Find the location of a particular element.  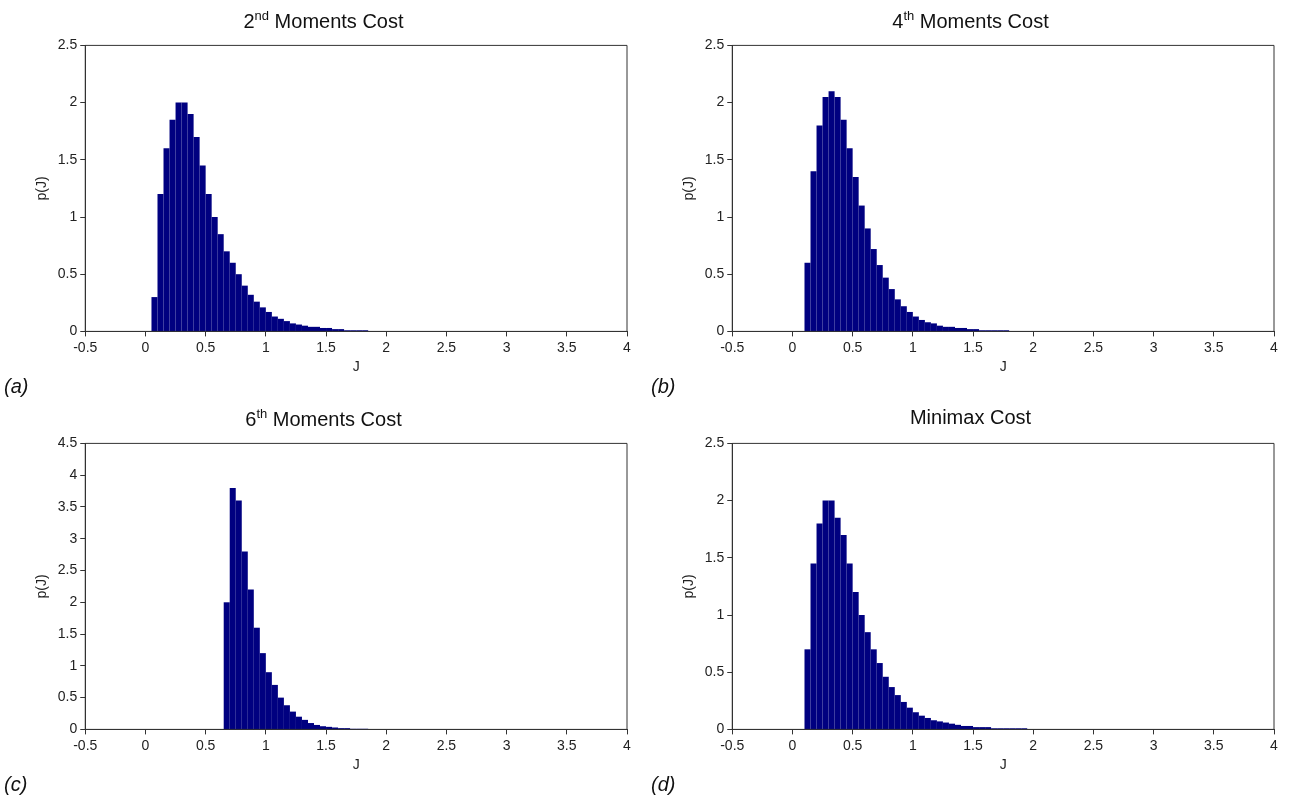

chart-title: 2$^{nd}$ Moments Cost is located at coordinates (323, 20).